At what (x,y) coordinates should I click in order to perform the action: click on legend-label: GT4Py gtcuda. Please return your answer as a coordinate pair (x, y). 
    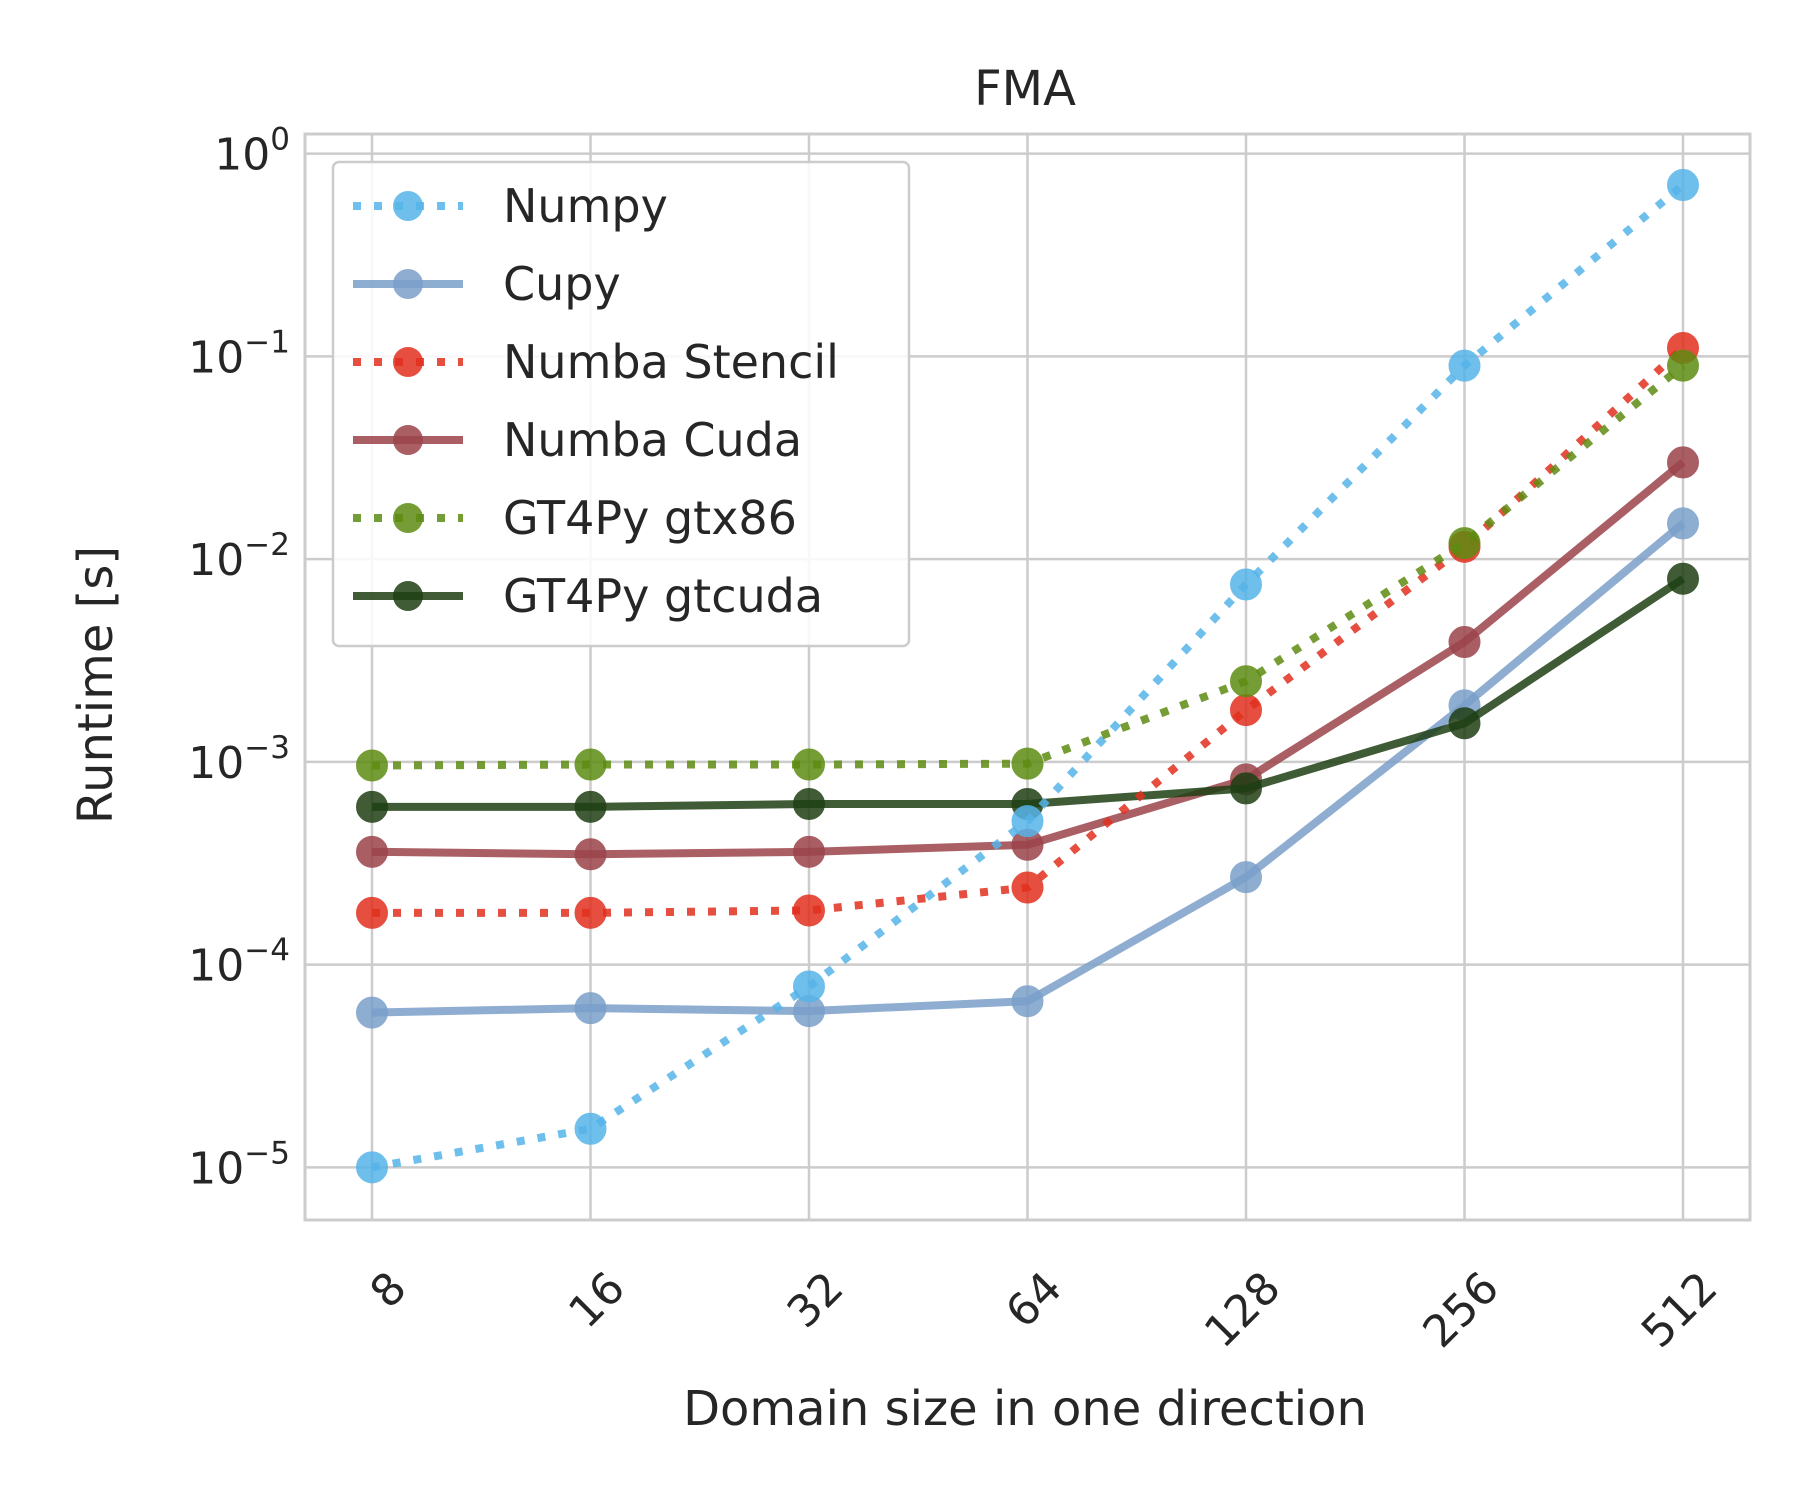
    Looking at the image, I should click on (663, 596).